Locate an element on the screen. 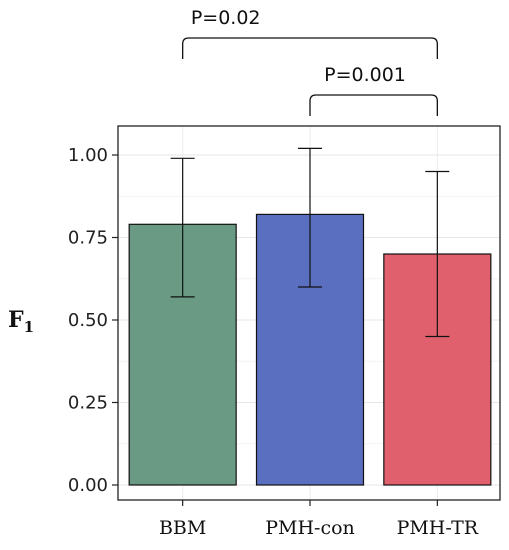 The image size is (509, 550). x-axis-categories: BBM PMH-con PMH-TR is located at coordinates (319, 519).